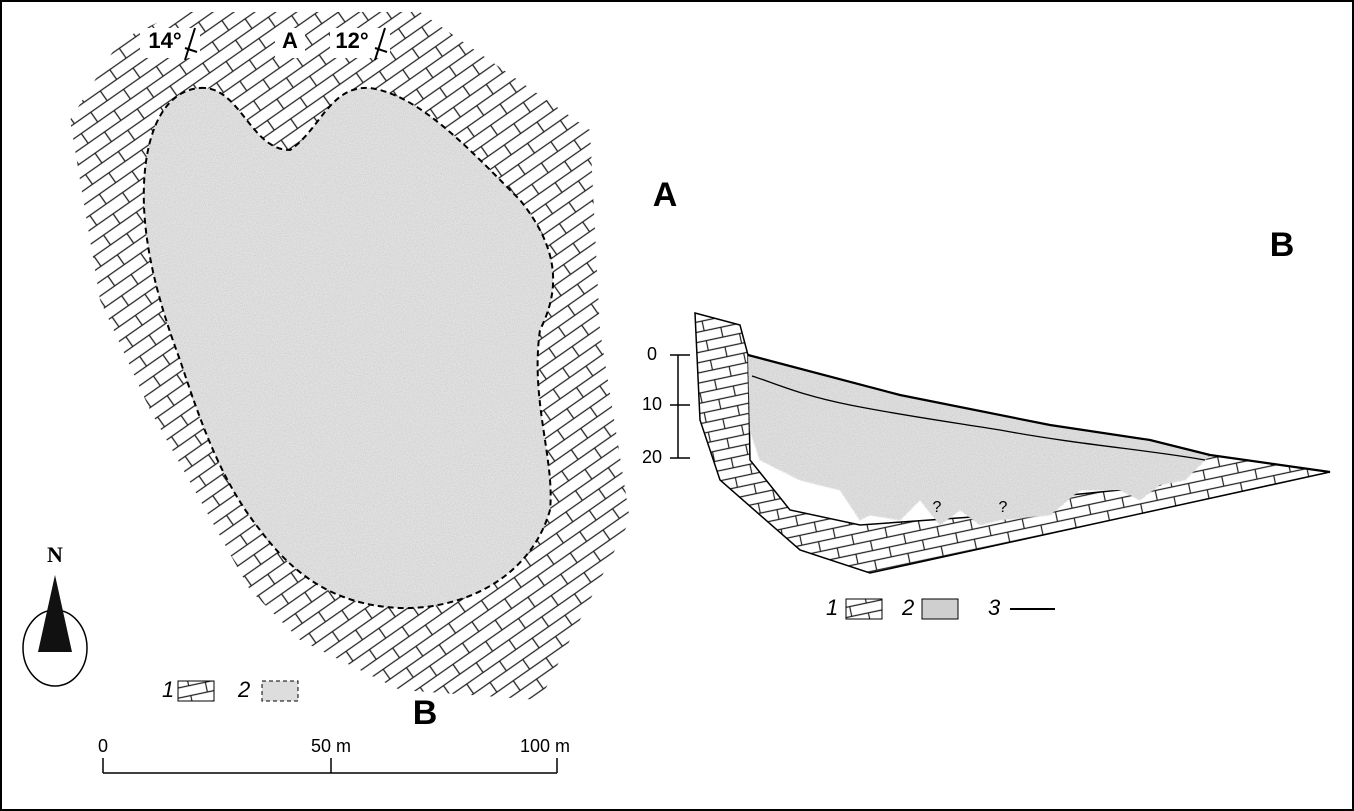  I want to click on deposit-stipple, so click(979, 440).